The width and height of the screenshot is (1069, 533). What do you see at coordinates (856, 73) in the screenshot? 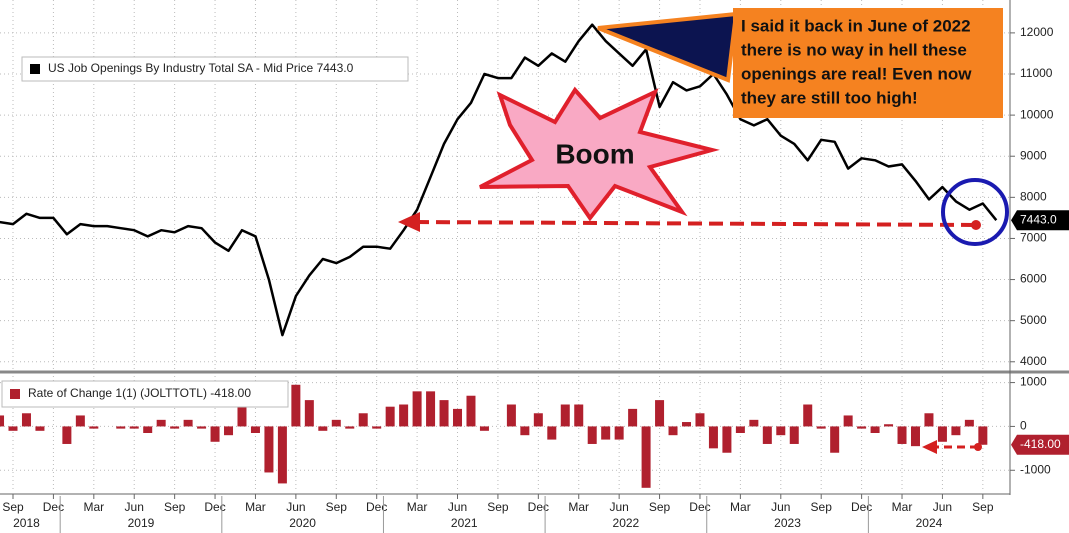
I see `callout-line: openings are real! Even now` at bounding box center [856, 73].